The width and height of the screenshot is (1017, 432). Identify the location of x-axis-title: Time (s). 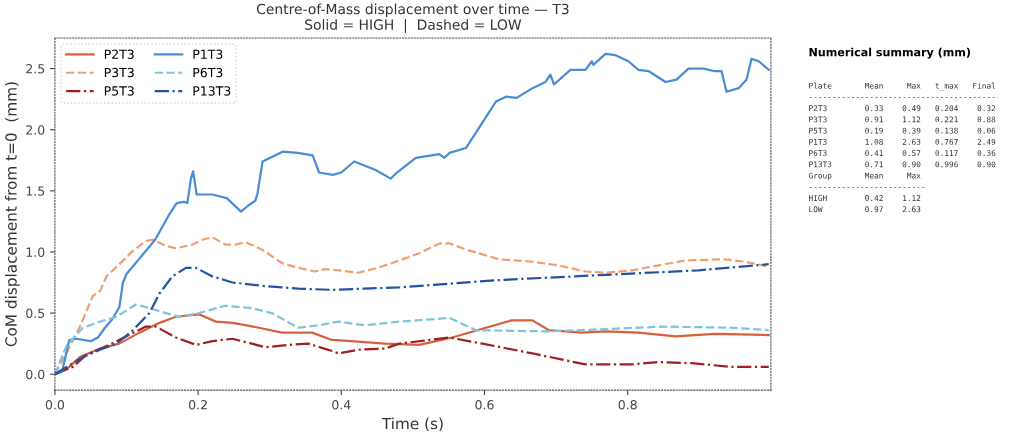
(412, 424).